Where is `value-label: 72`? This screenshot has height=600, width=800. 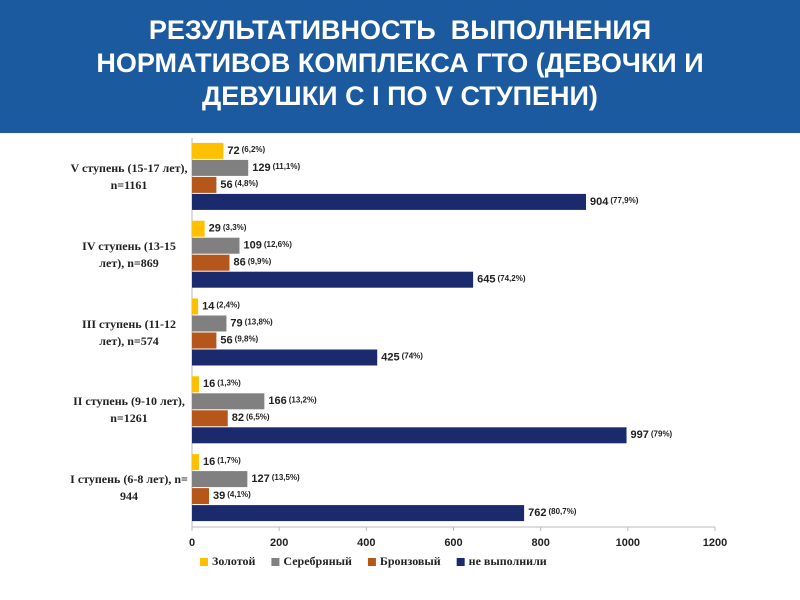 value-label: 72 is located at coordinates (233, 151).